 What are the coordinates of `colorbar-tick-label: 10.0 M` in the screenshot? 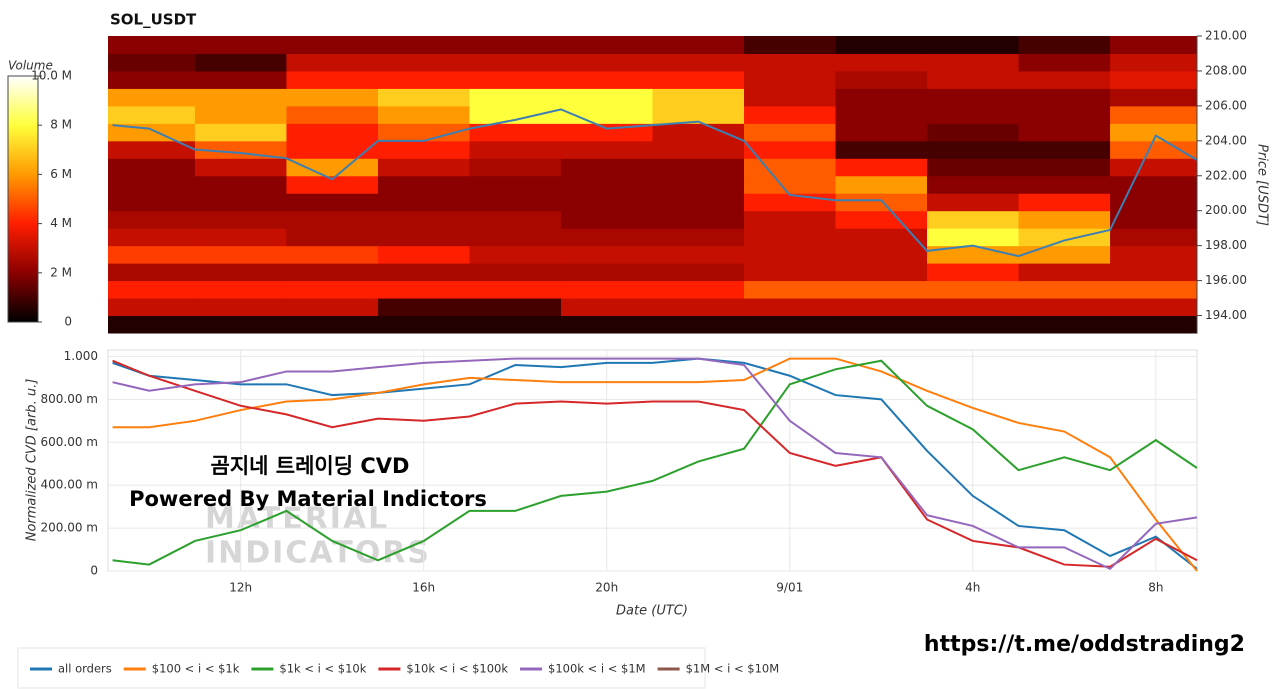 It's located at (51, 76).